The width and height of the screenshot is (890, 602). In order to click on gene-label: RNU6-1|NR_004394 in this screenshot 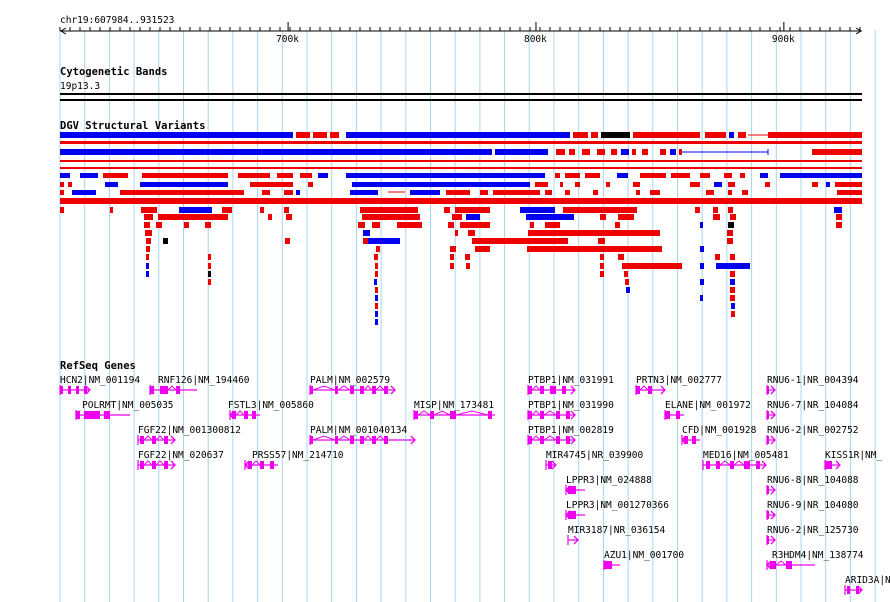, I will do `click(813, 380)`.